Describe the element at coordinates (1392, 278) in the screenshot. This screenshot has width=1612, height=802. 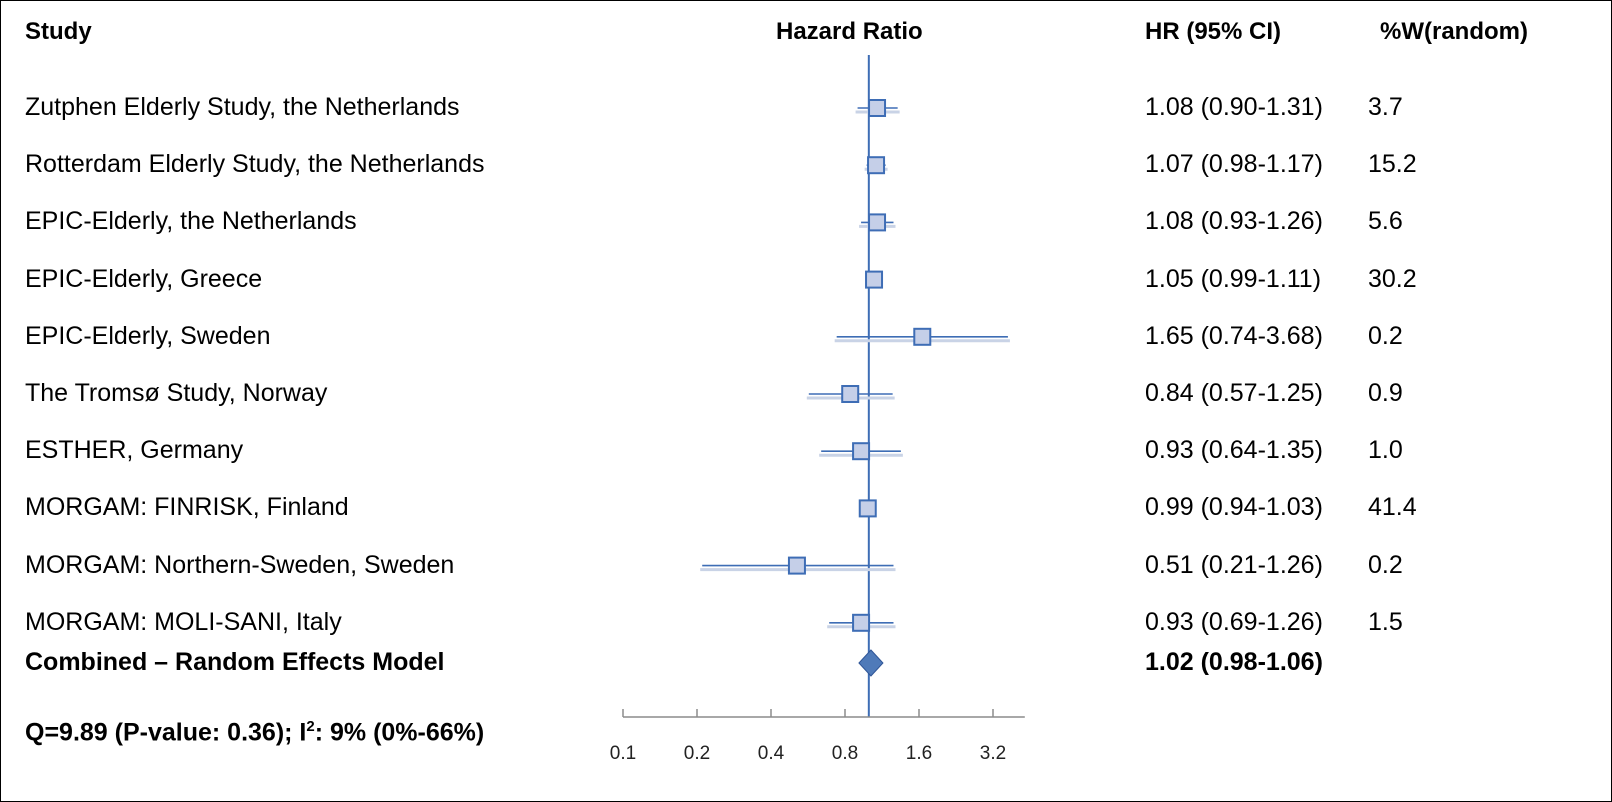
I see `study-weight: 30.2` at that location.